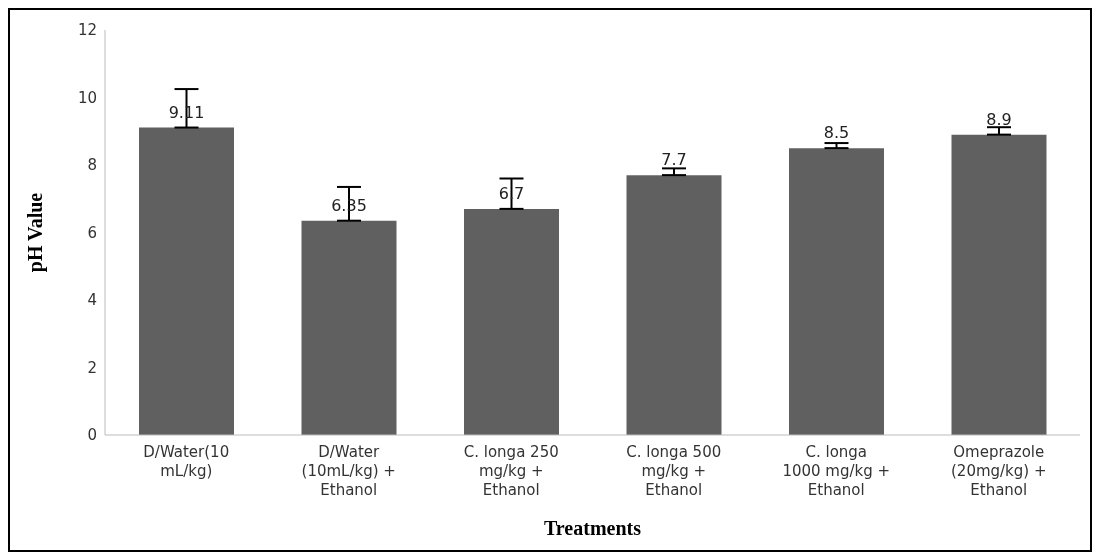 The image size is (1100, 558). Describe the element at coordinates (36, 232) in the screenshot. I see `y-axis-title: pH Value` at that location.